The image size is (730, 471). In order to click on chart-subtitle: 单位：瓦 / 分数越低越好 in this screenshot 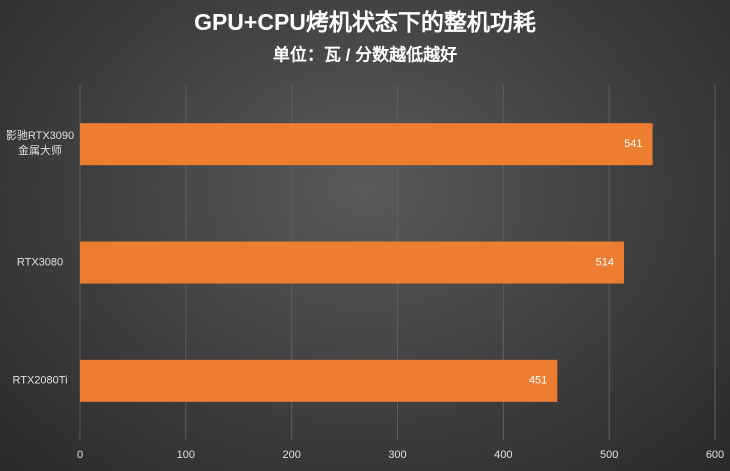, I will do `click(365, 54)`.